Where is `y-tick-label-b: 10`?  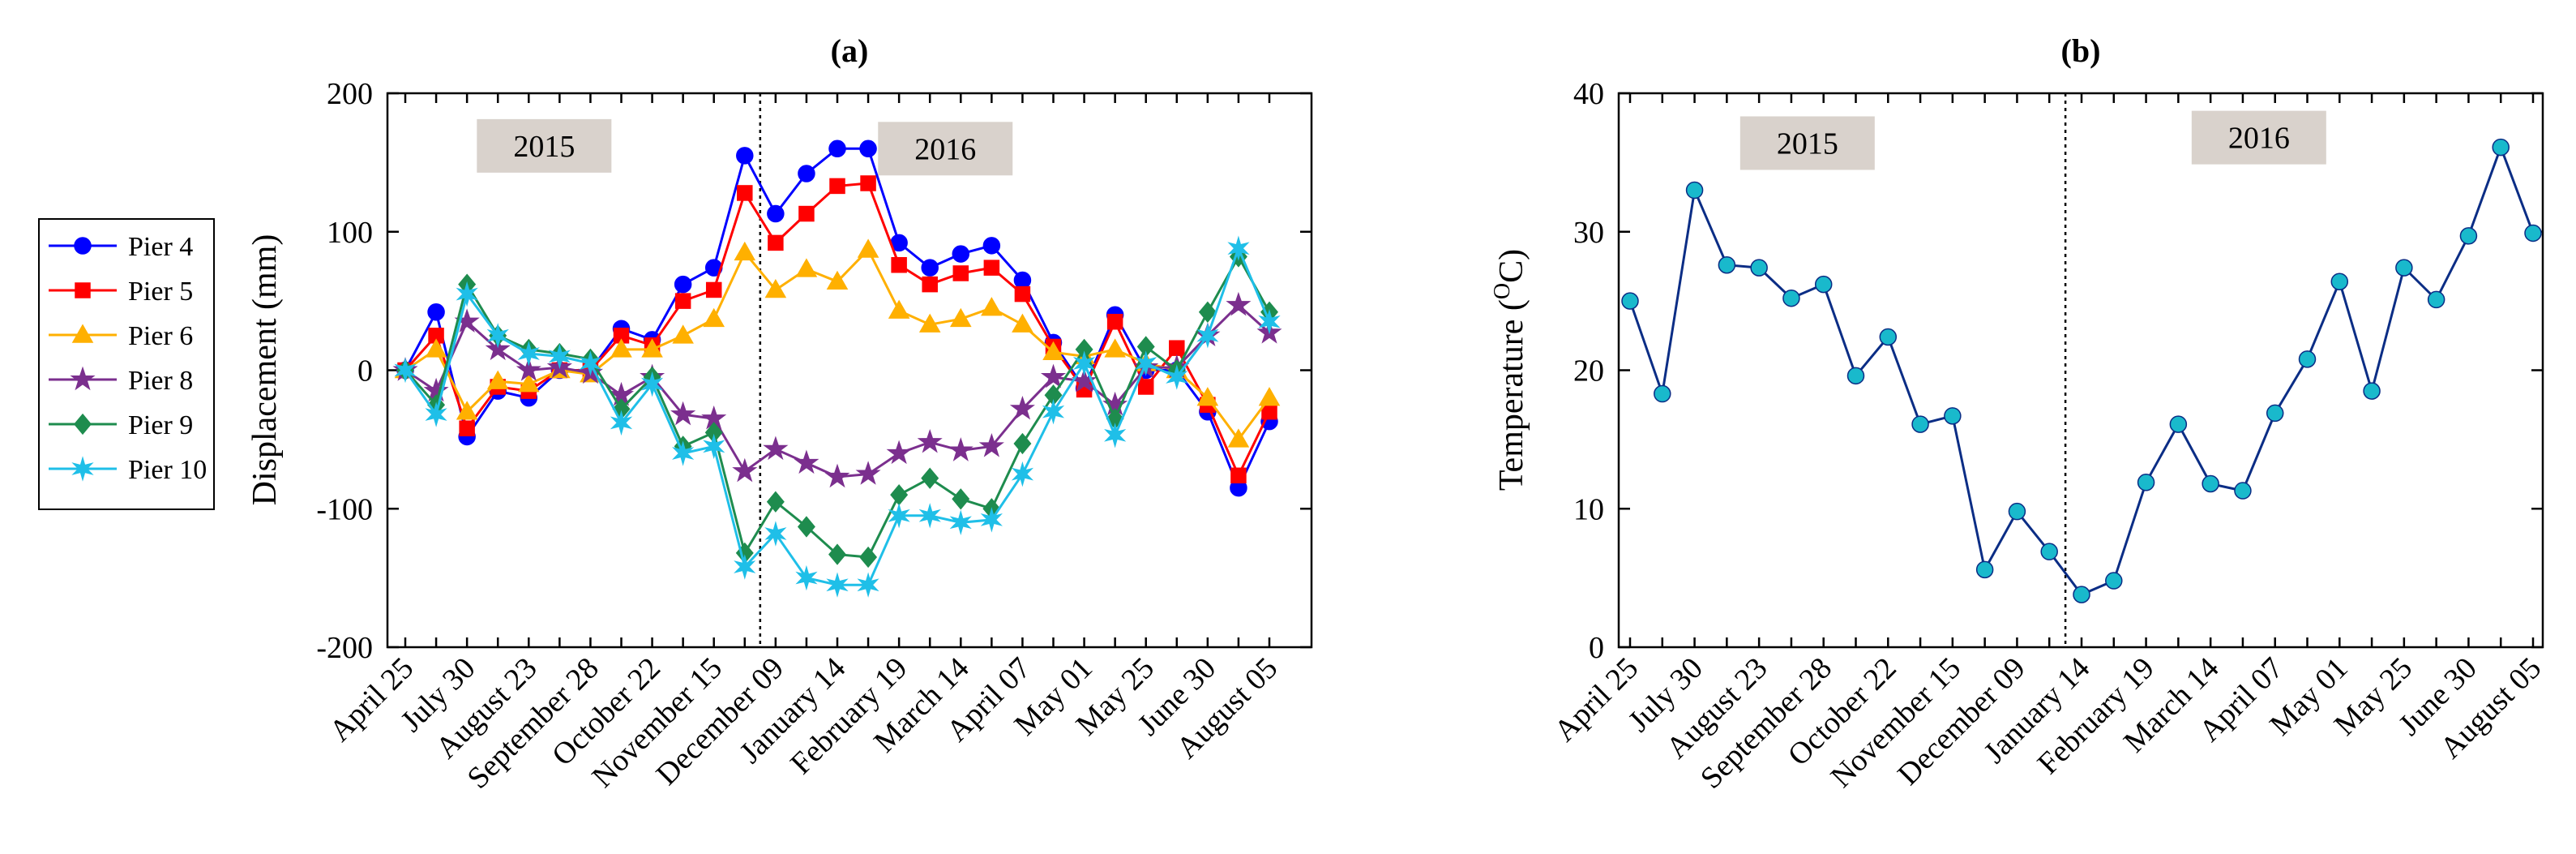 y-tick-label-b: 10 is located at coordinates (1588, 509).